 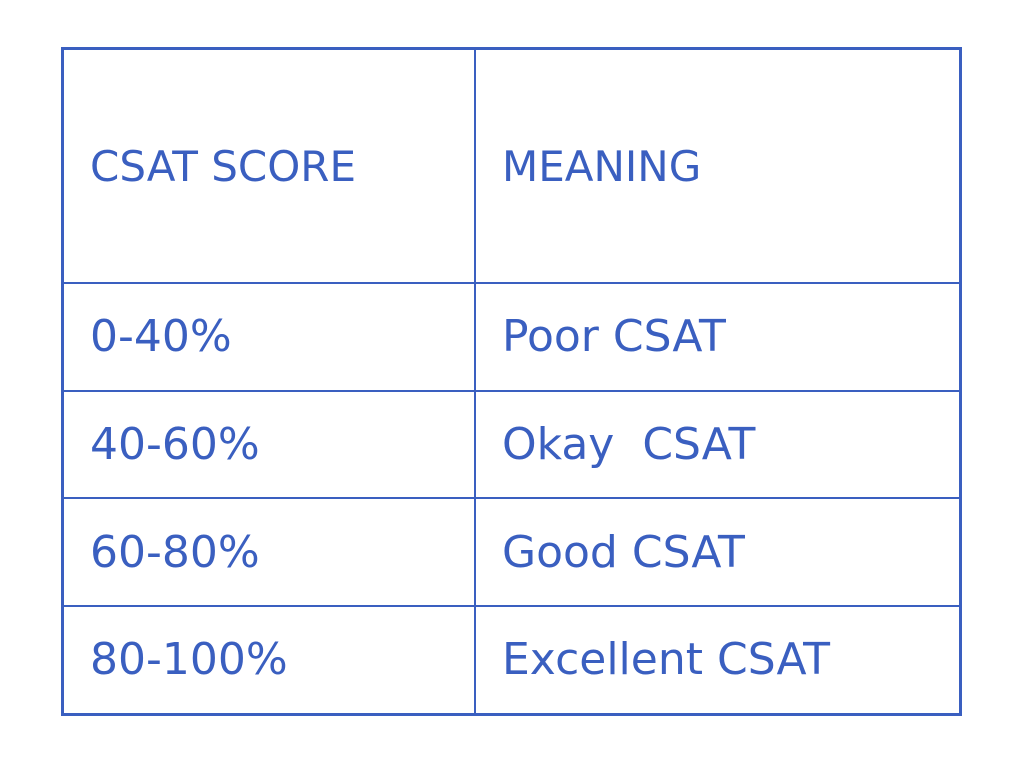 I want to click on table-cell: 60-80%, so click(x=268, y=552).